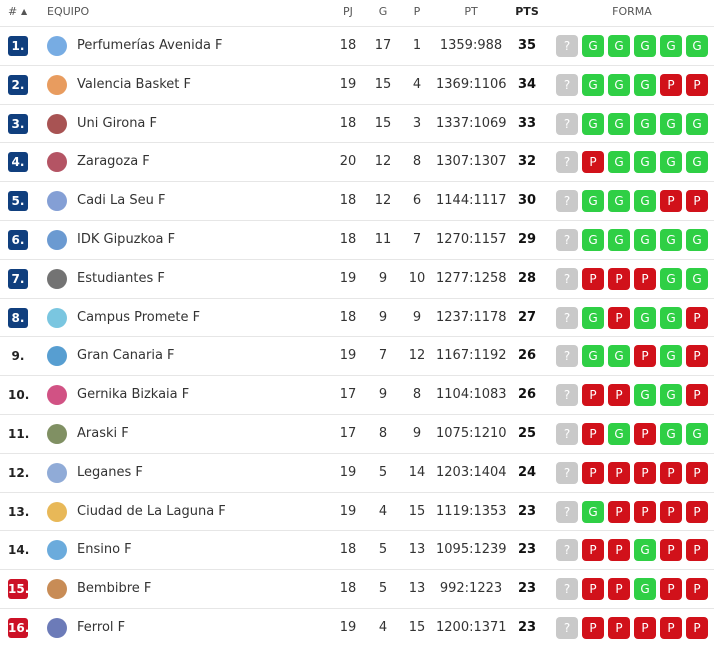 This screenshot has height=647, width=714. I want to click on rank-badge: 10., so click(19, 395).